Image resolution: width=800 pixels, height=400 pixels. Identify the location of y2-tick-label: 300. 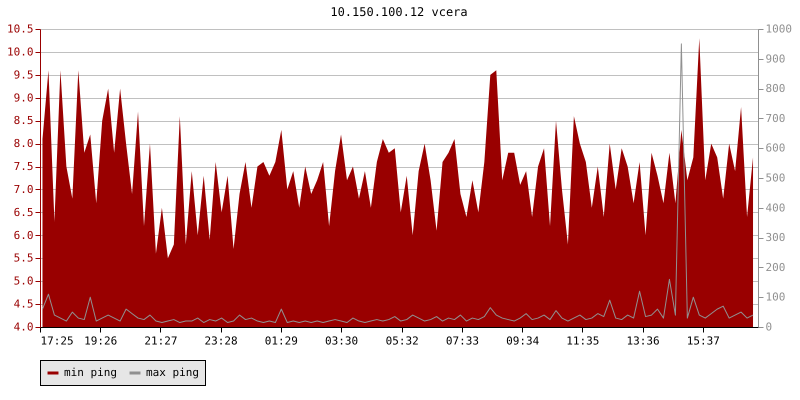
(776, 237).